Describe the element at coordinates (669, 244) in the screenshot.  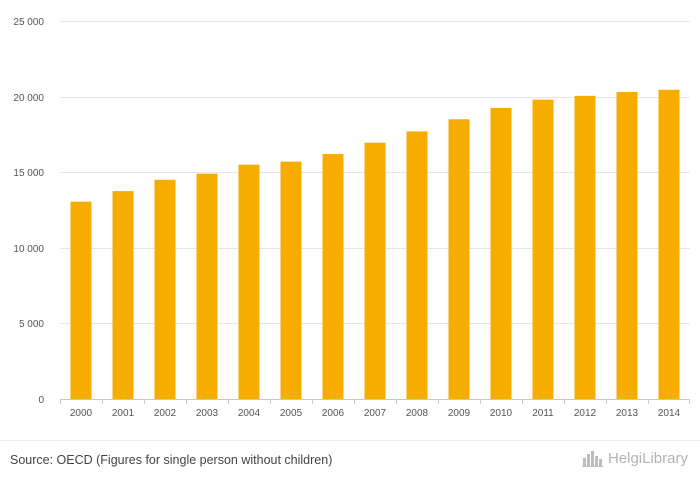
I see `bar-2014` at that location.